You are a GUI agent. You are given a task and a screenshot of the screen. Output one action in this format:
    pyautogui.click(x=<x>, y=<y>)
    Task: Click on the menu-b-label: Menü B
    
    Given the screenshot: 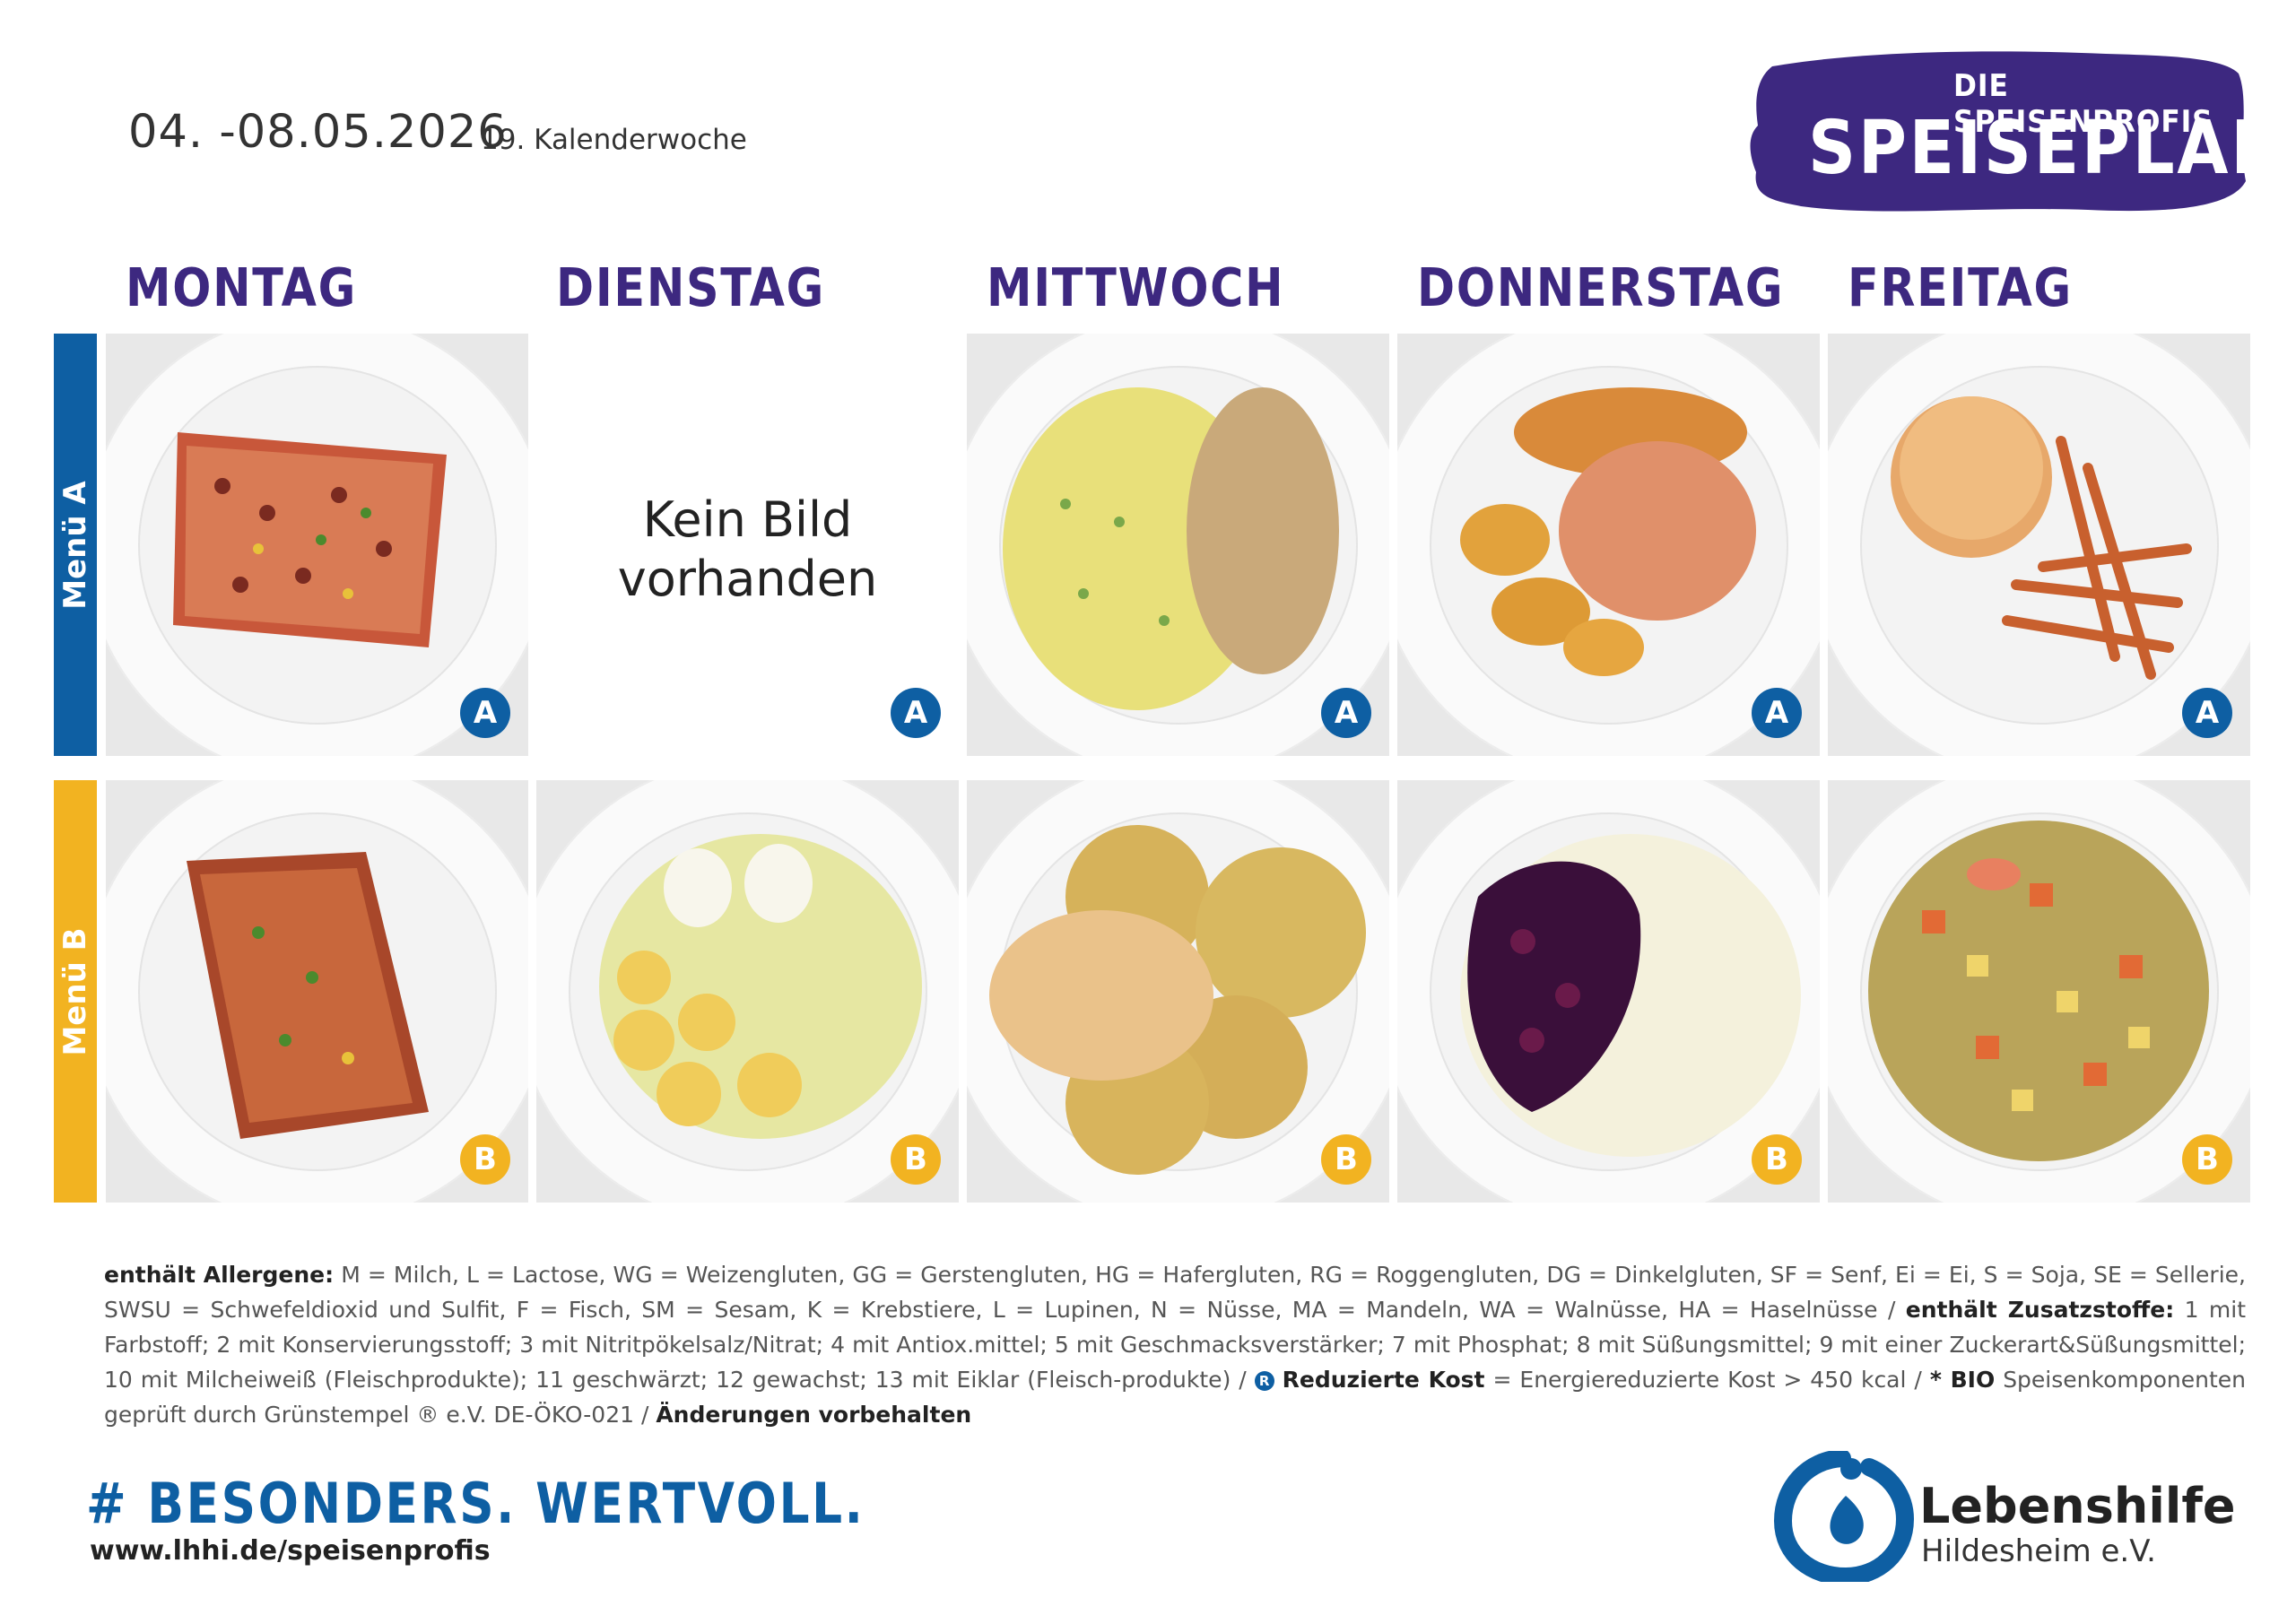 What is the action you would take?
    pyautogui.click(x=75, y=991)
    